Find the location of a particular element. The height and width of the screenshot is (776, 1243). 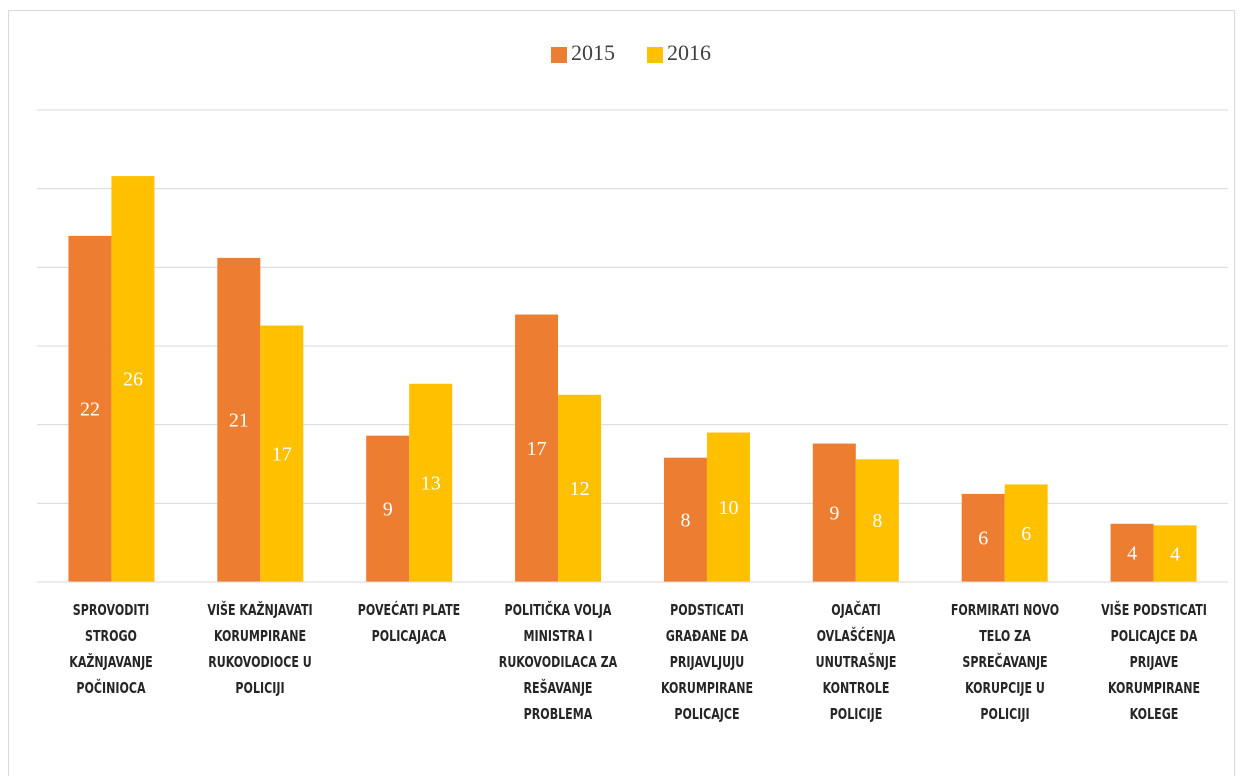

data-label: 21 is located at coordinates (239, 421).